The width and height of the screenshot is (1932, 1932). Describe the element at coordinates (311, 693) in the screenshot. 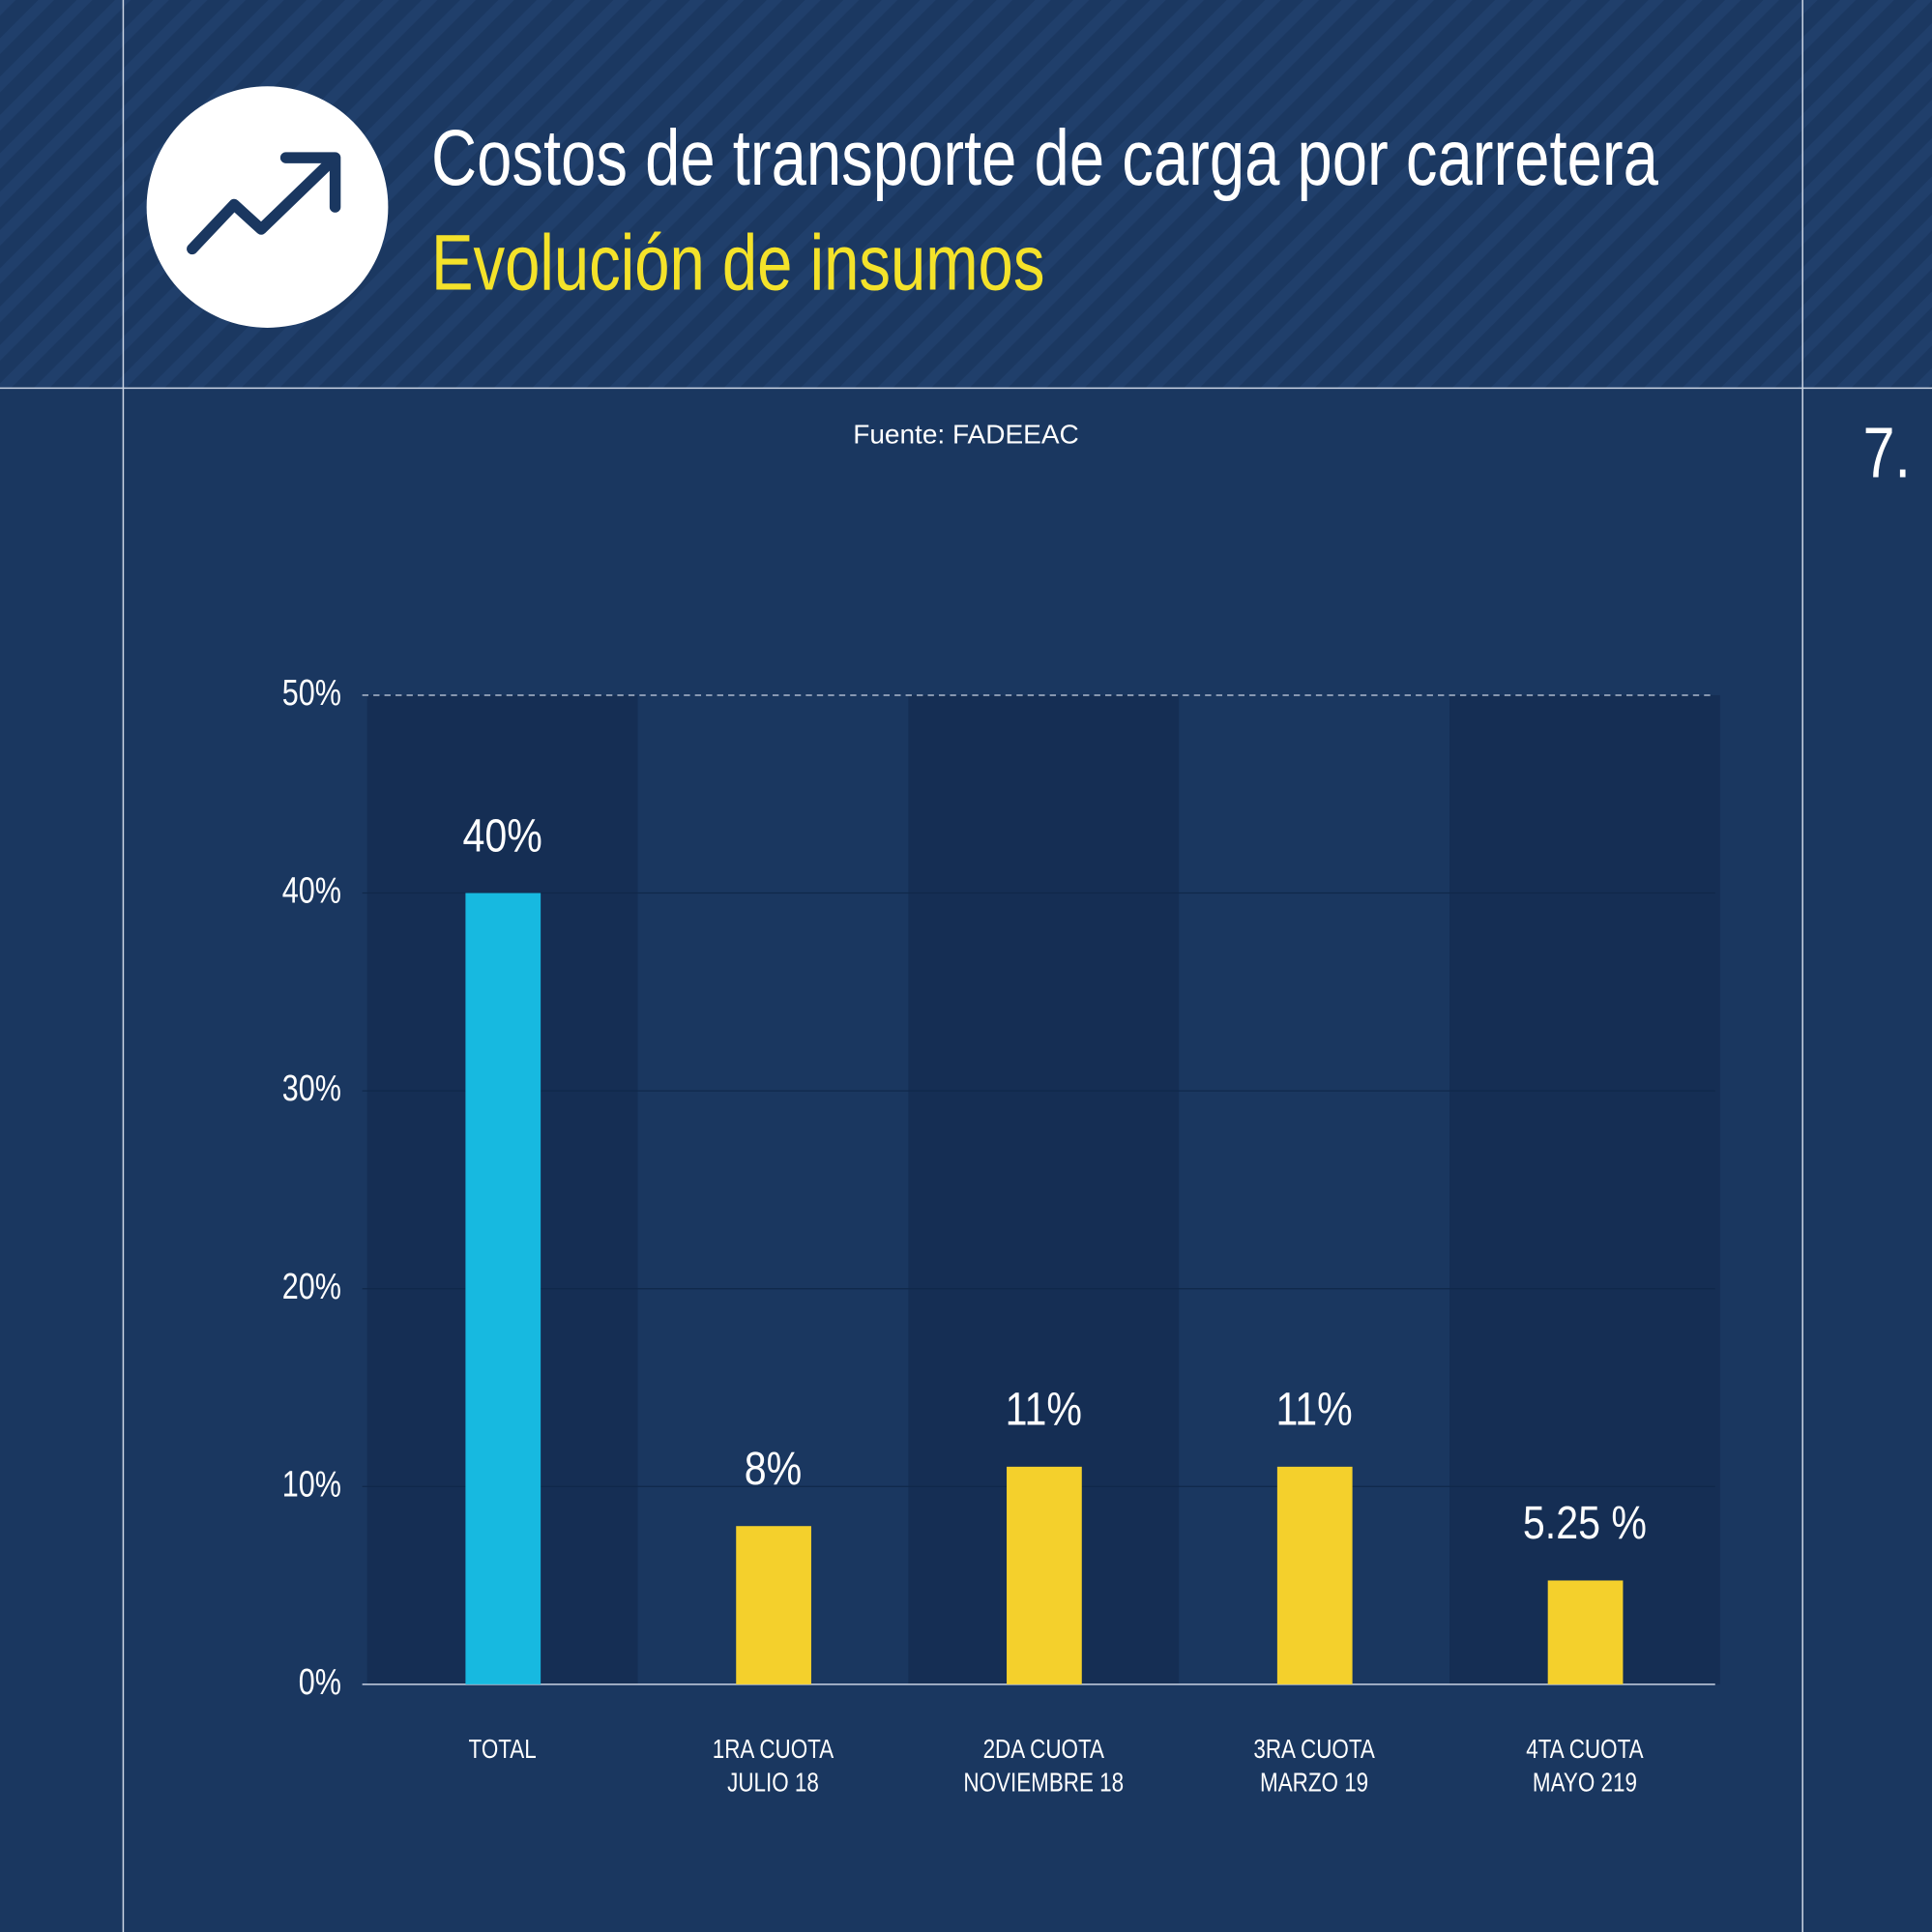

I see `y-tick-label: 50%` at that location.